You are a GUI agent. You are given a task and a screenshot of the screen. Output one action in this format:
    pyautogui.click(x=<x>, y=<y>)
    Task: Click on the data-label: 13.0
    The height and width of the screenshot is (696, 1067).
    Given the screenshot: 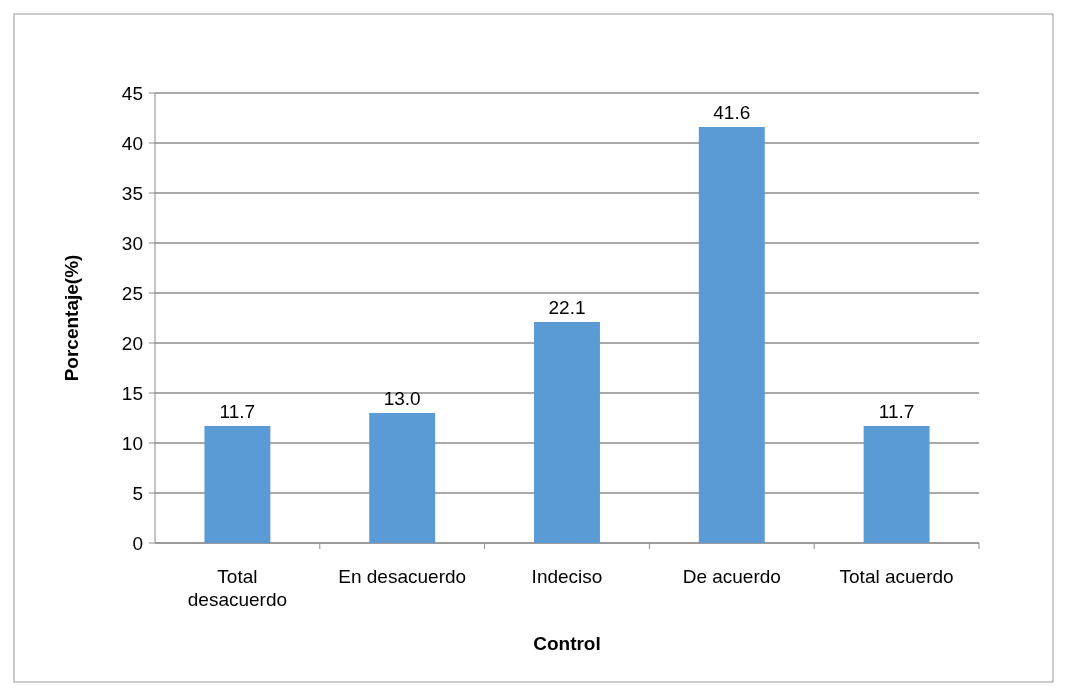 What is the action you would take?
    pyautogui.click(x=402, y=398)
    